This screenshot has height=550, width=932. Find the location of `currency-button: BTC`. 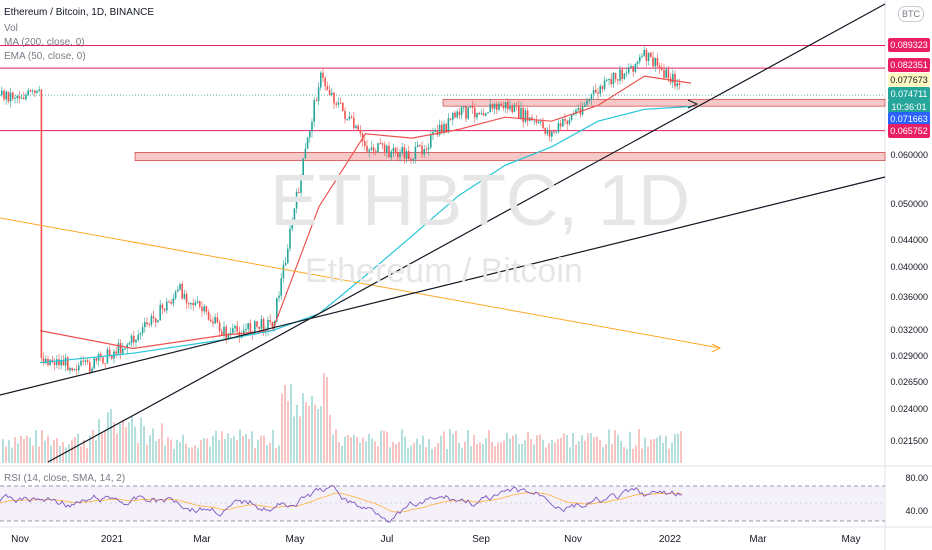

currency-button: BTC is located at coordinates (911, 14).